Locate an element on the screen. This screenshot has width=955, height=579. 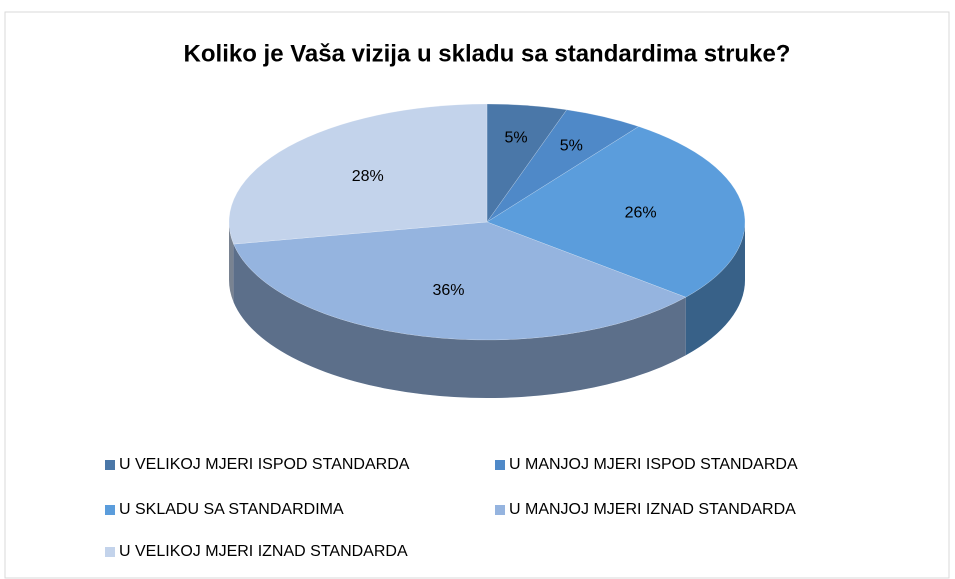
legend-label: U MANJOJ MJERI ISPOD STANDARDA is located at coordinates (653, 464).